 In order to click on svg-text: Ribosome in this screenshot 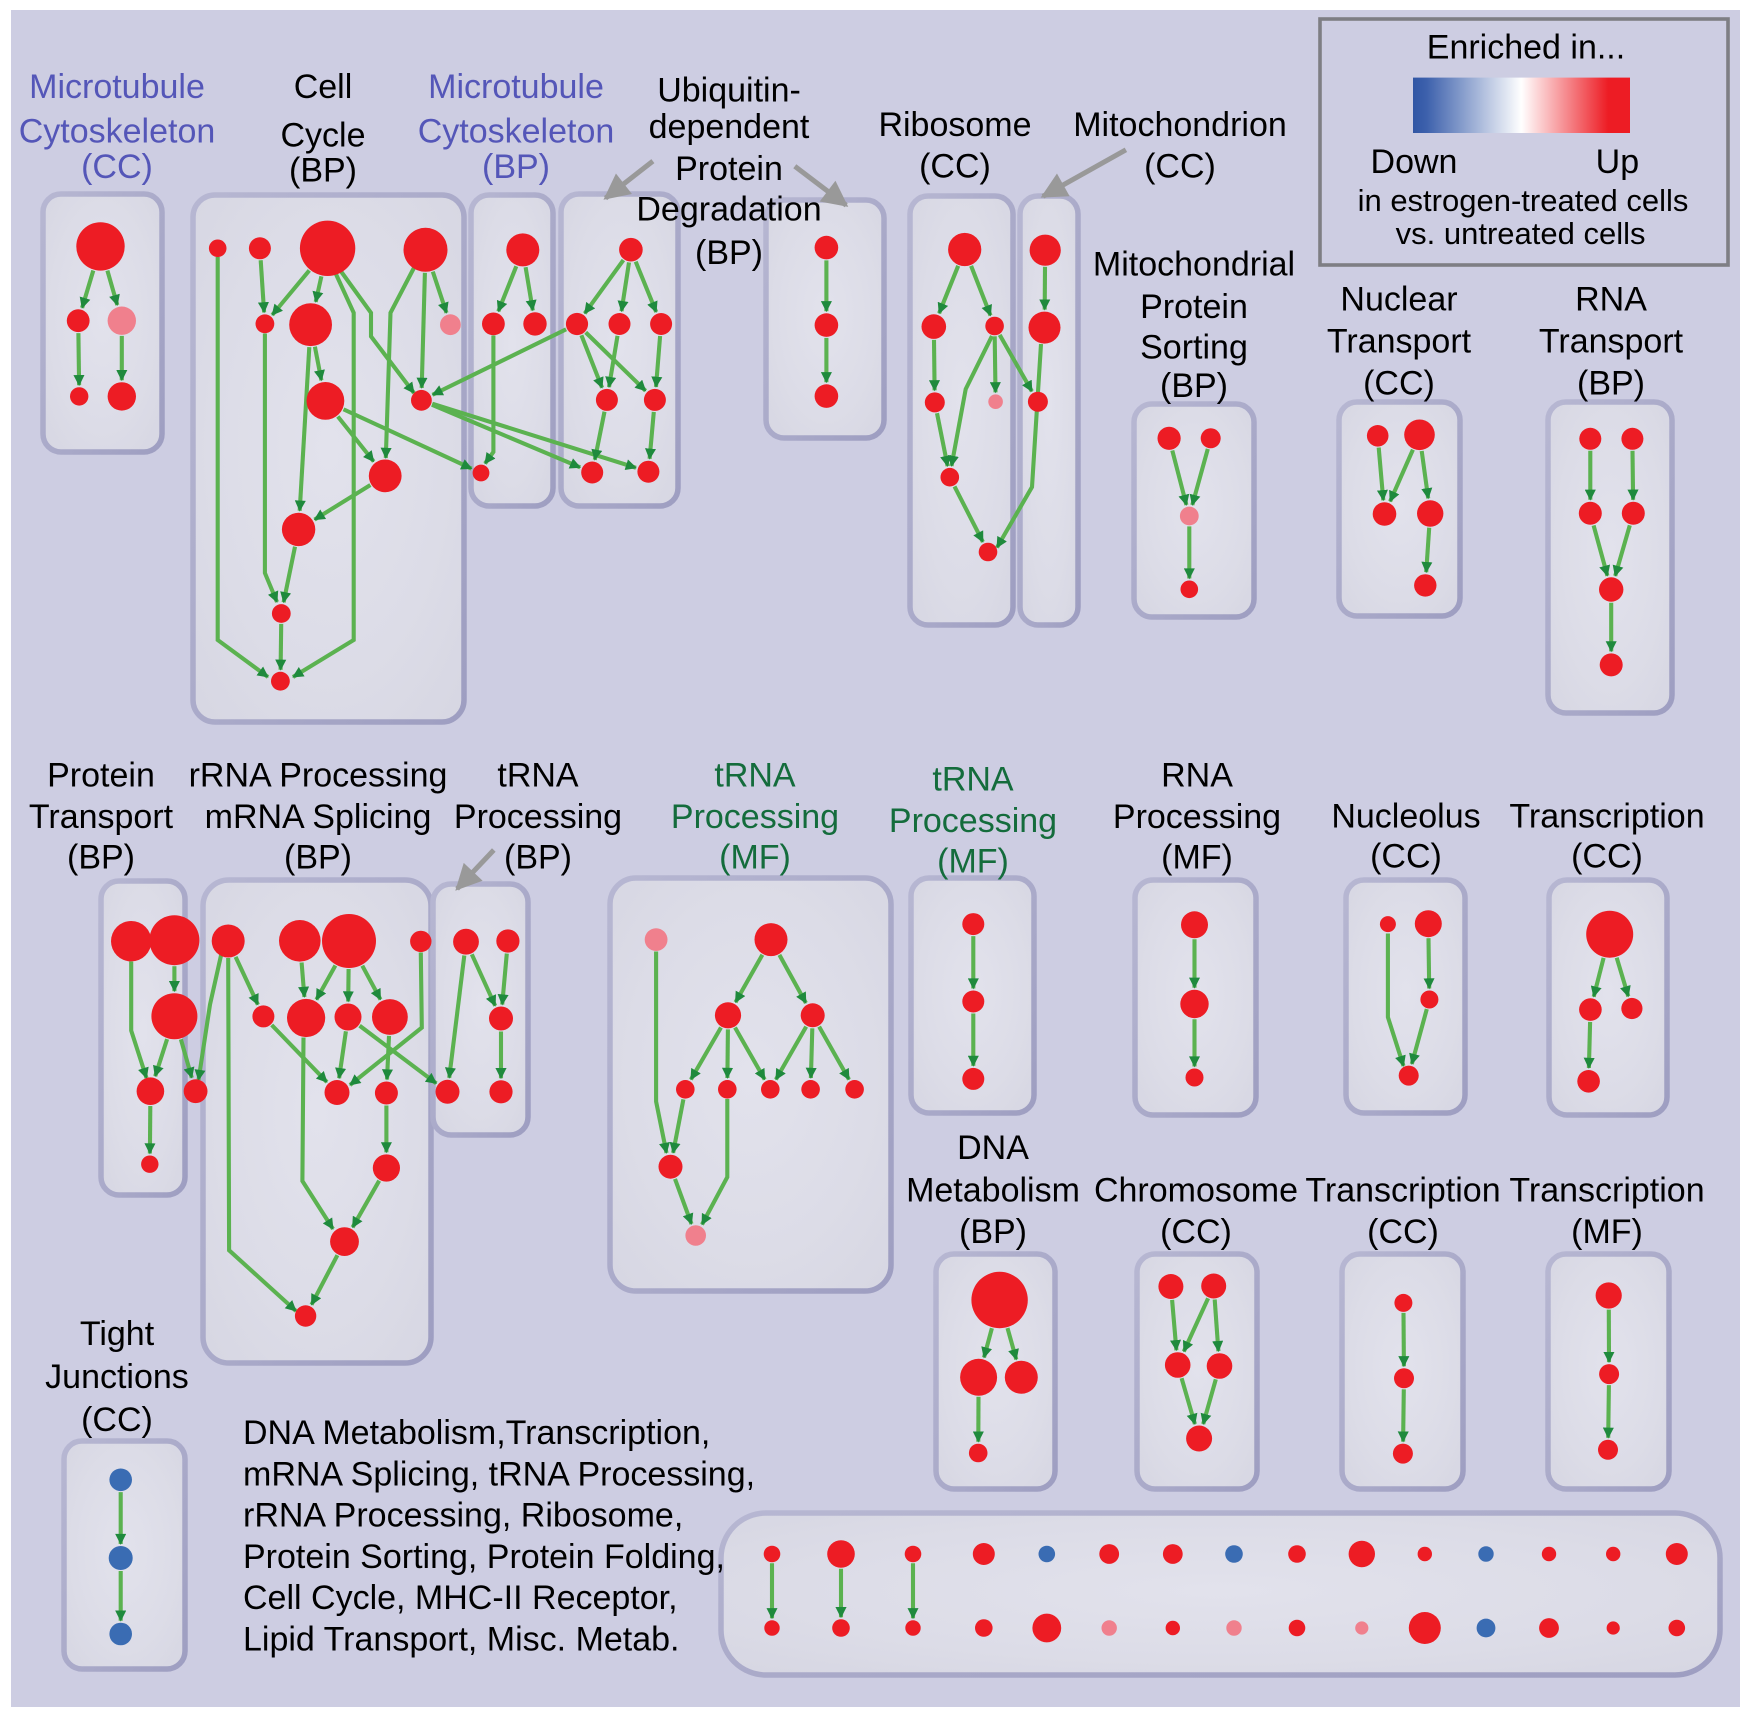, I will do `click(954, 125)`.